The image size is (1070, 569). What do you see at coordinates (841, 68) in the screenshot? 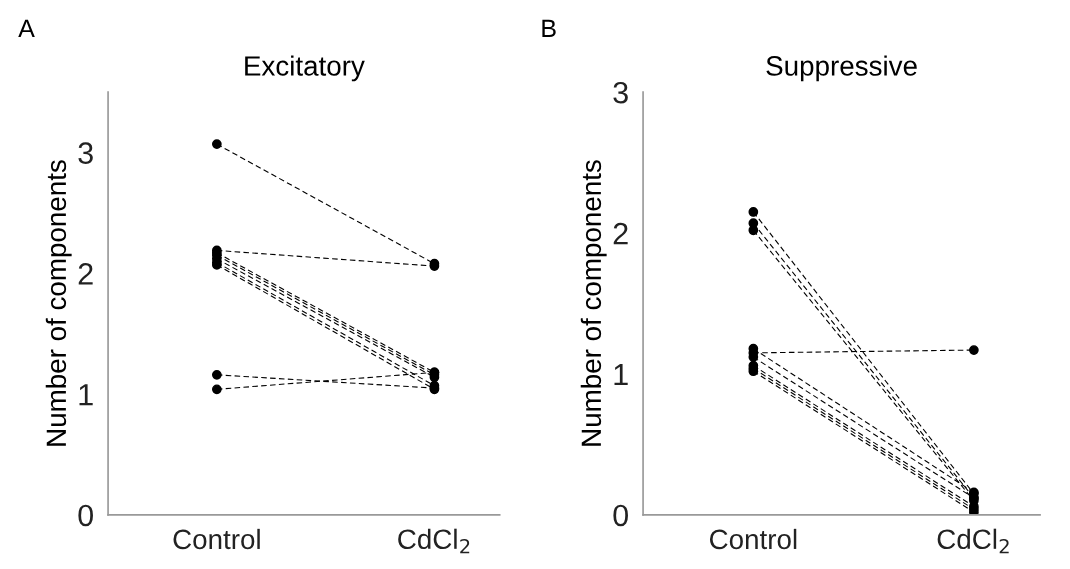
I see `chart-title: Suppressive` at bounding box center [841, 68].